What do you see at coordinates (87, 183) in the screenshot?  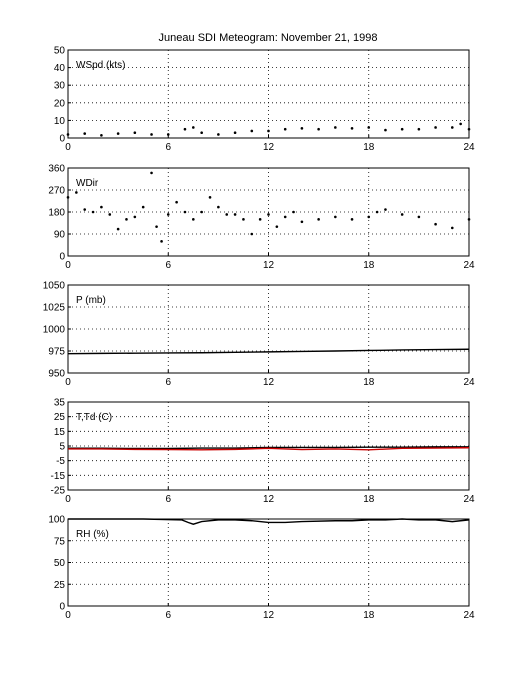 I see `panel-label: WDir` at bounding box center [87, 183].